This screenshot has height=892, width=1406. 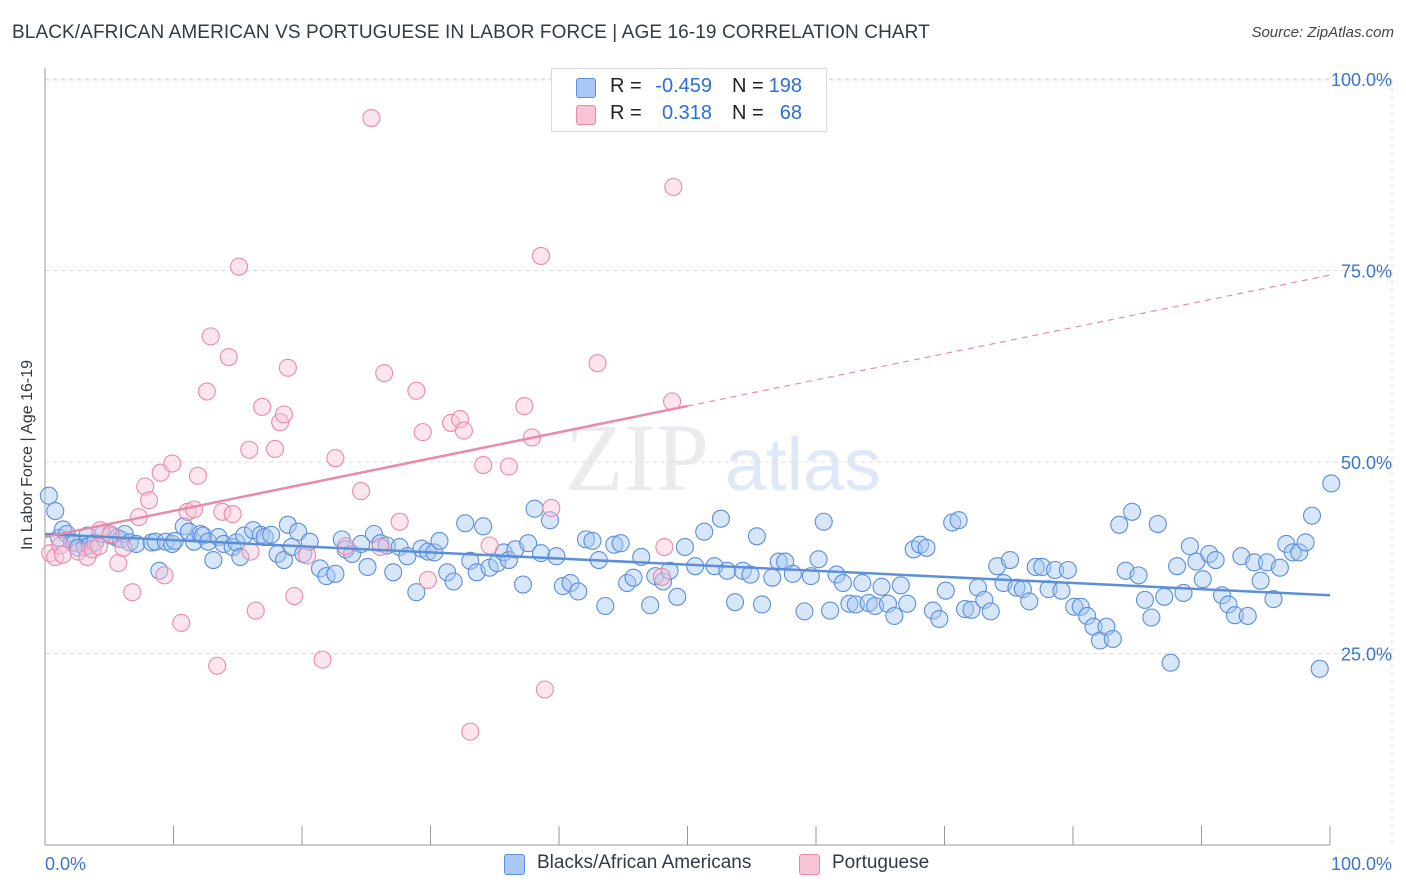 I want to click on r-label: R =, so click(x=626, y=86).